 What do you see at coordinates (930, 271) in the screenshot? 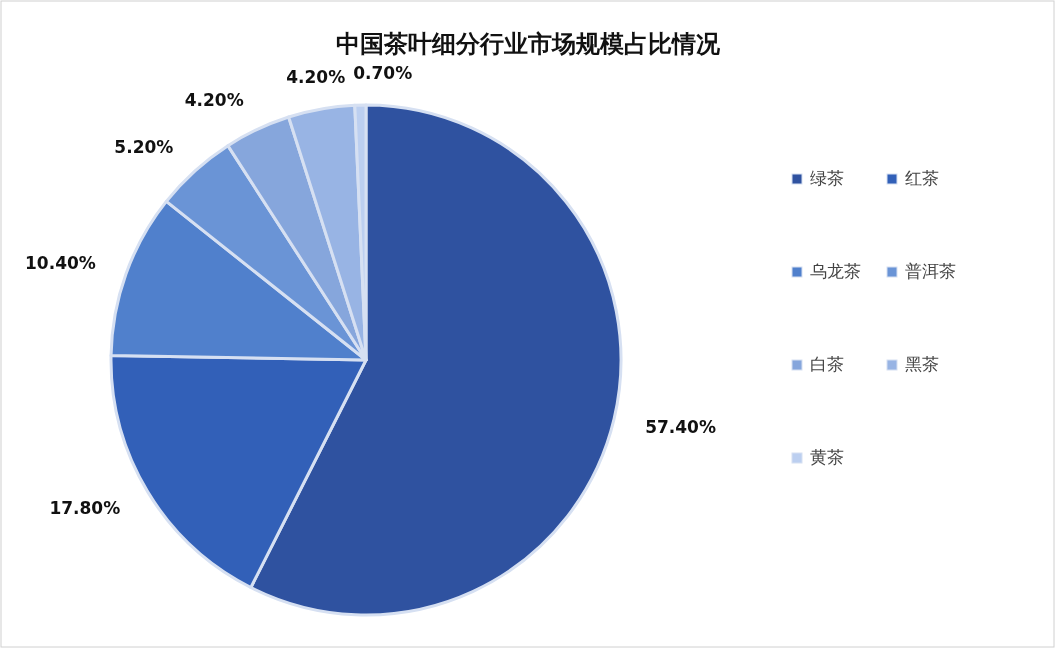
I see `legend-label: 普洱茶` at bounding box center [930, 271].